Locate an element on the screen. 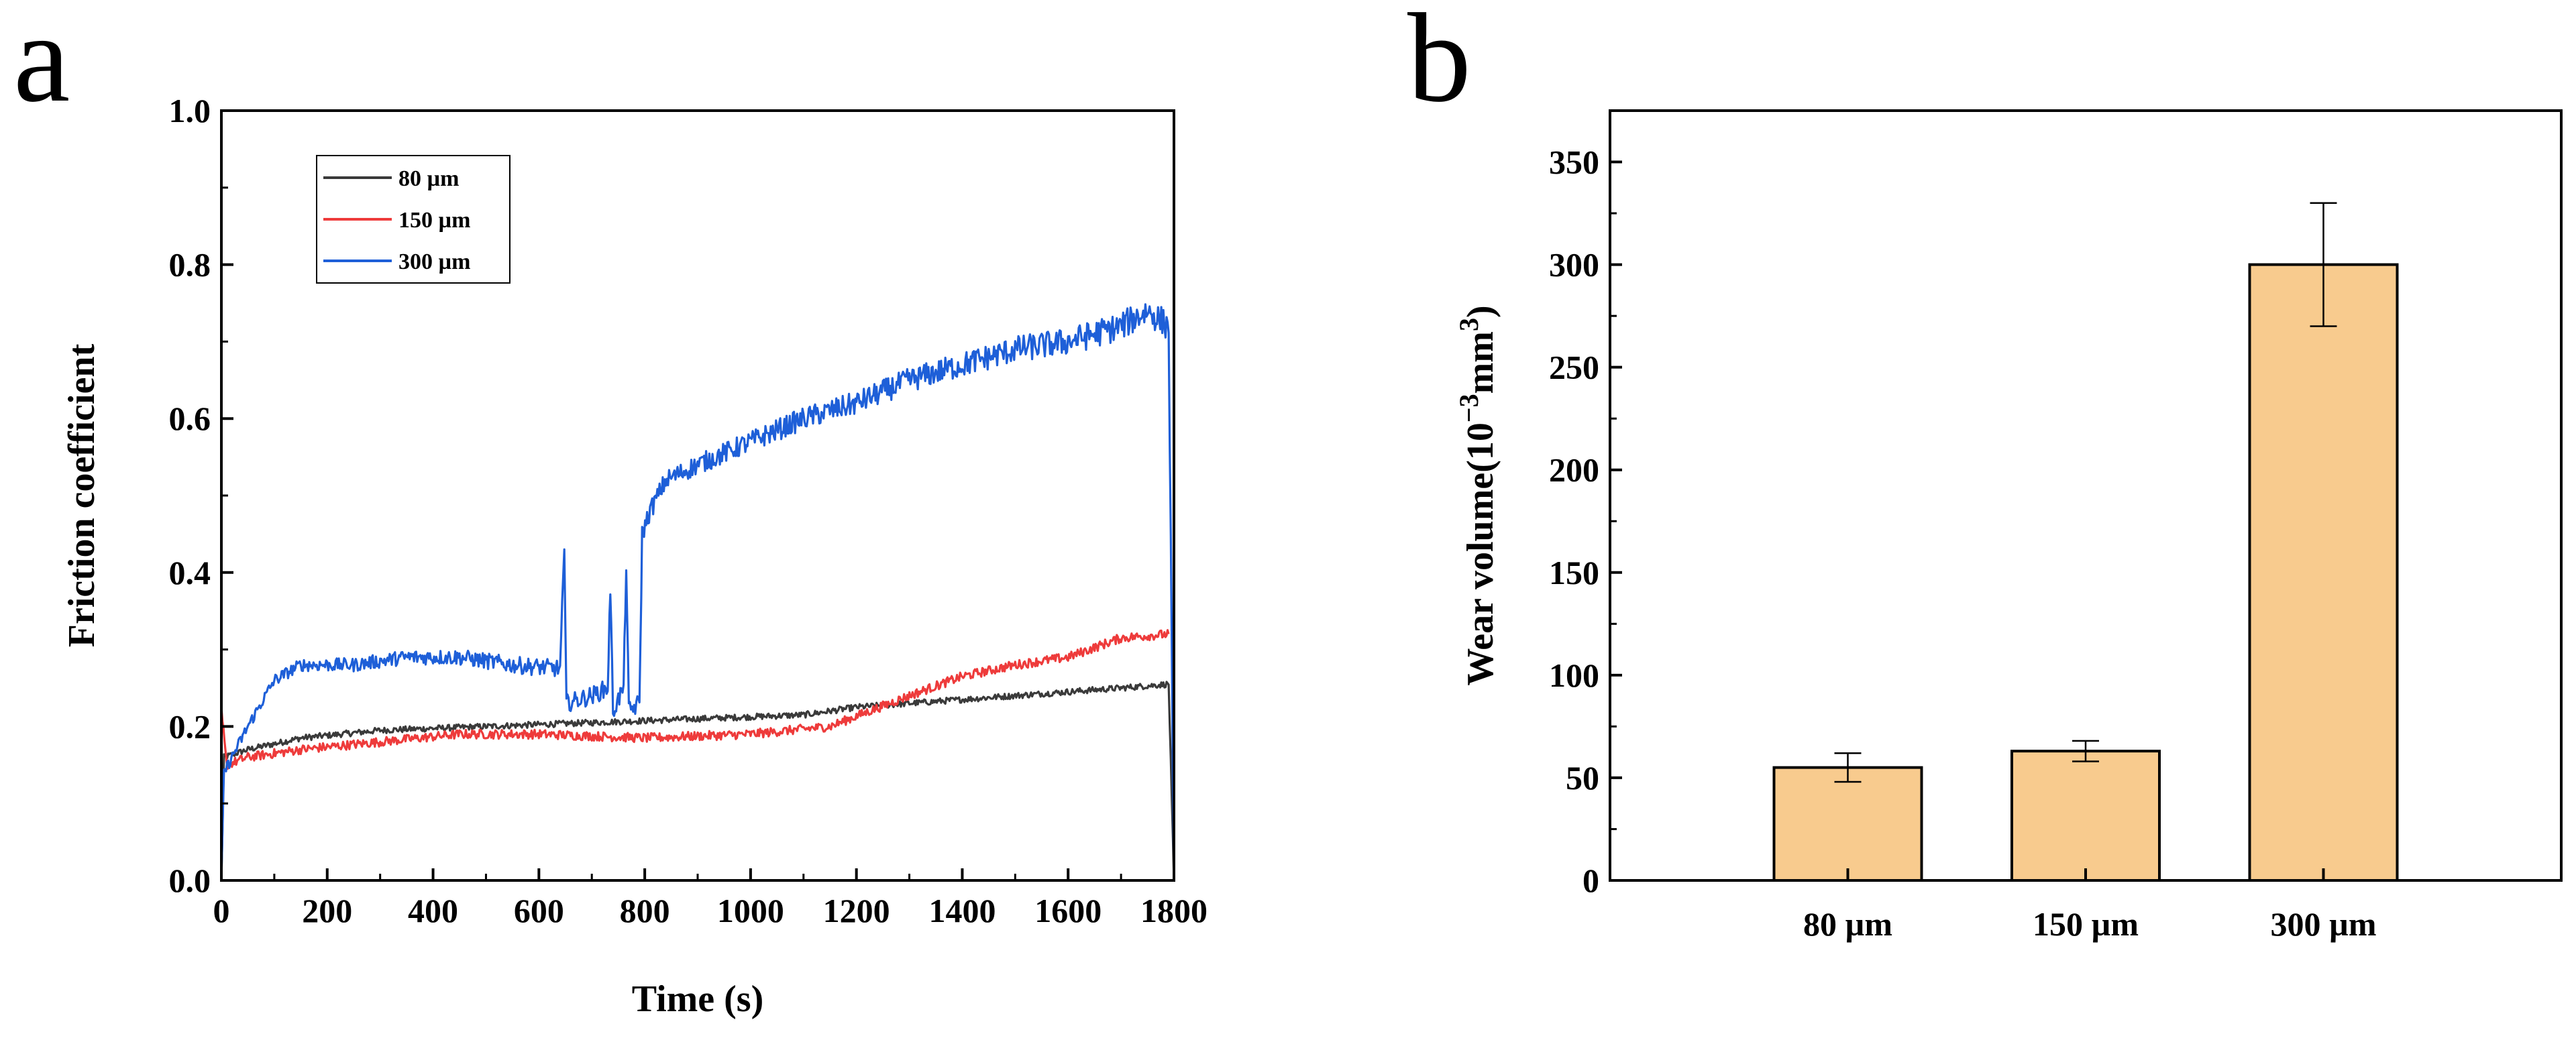  series-line-80m is located at coordinates (697, 781).